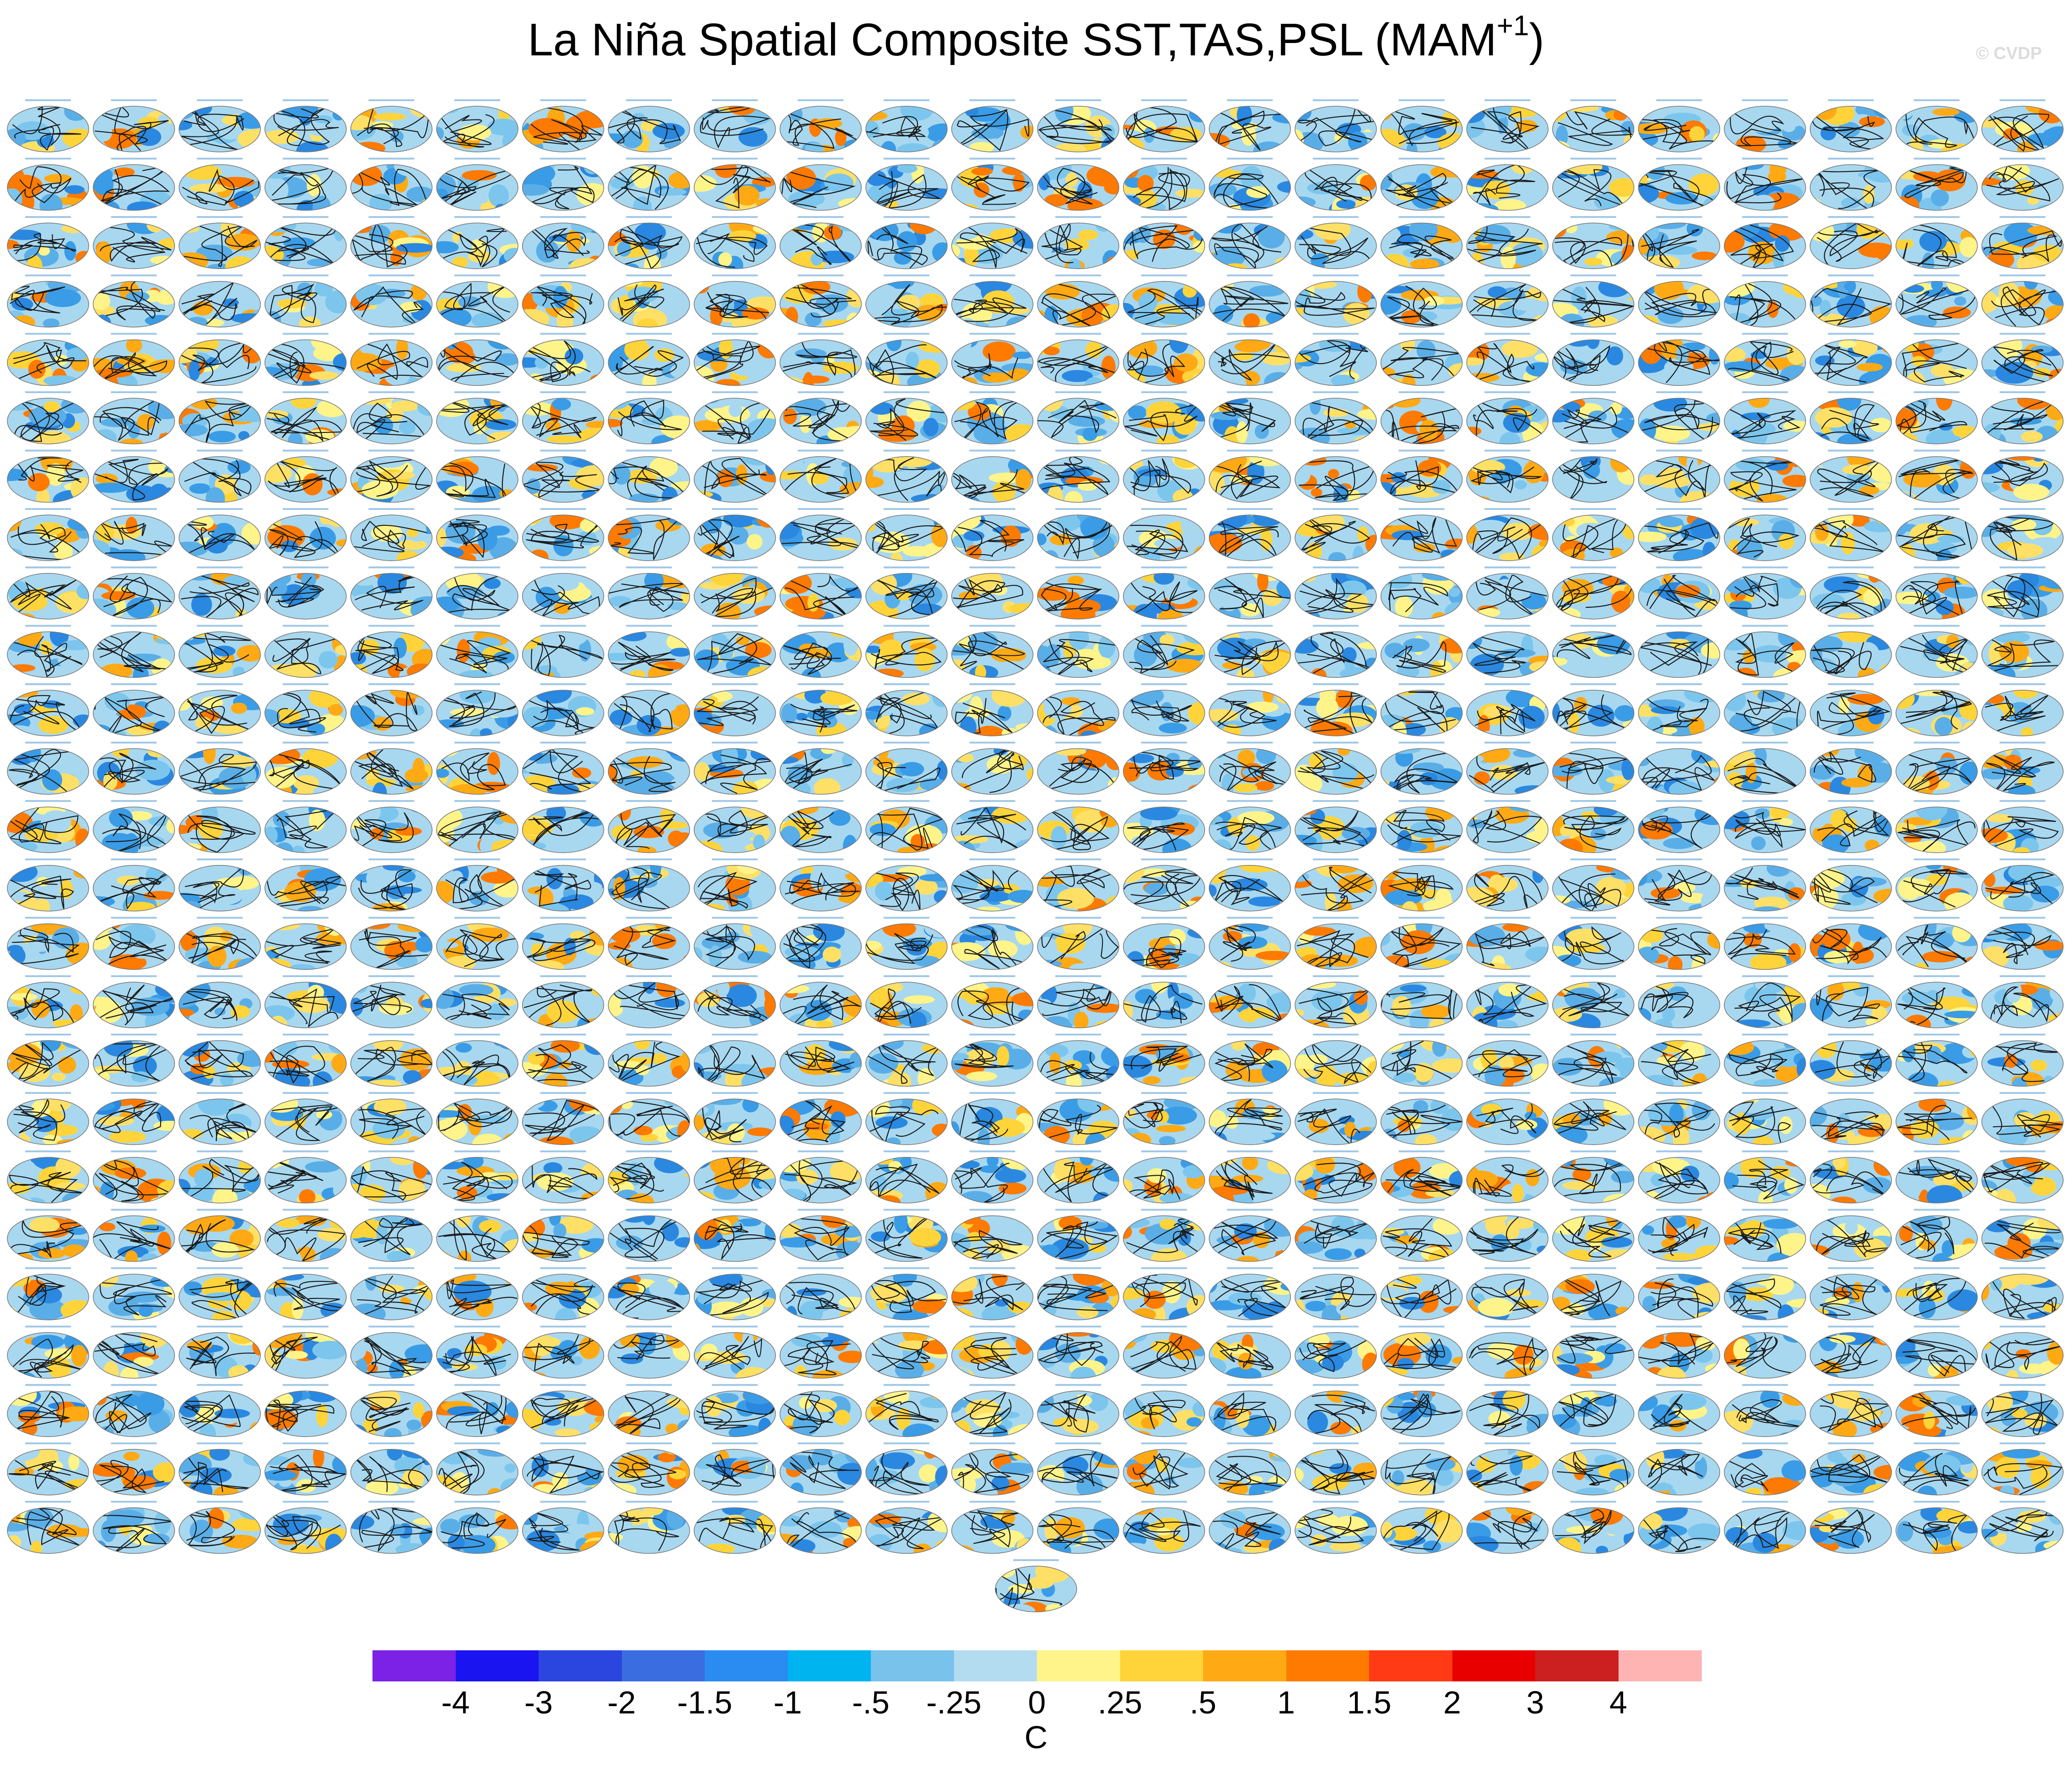  I want to click on colorbar-tick-label: 2, so click(1452, 1702).